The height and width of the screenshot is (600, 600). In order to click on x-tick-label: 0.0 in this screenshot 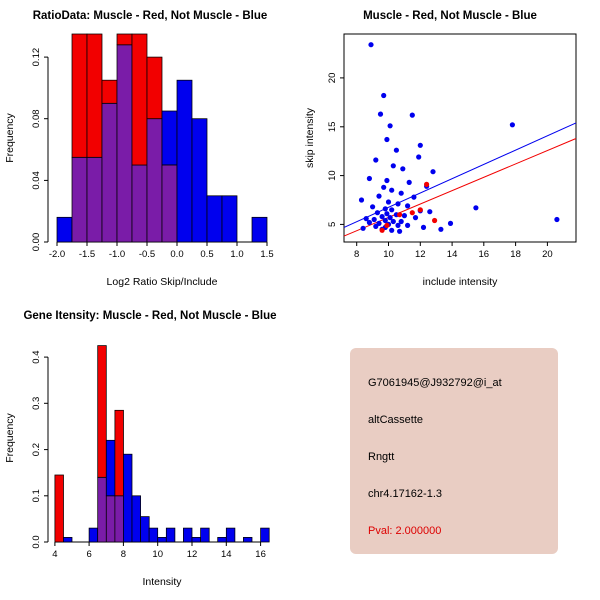, I will do `click(176, 254)`.